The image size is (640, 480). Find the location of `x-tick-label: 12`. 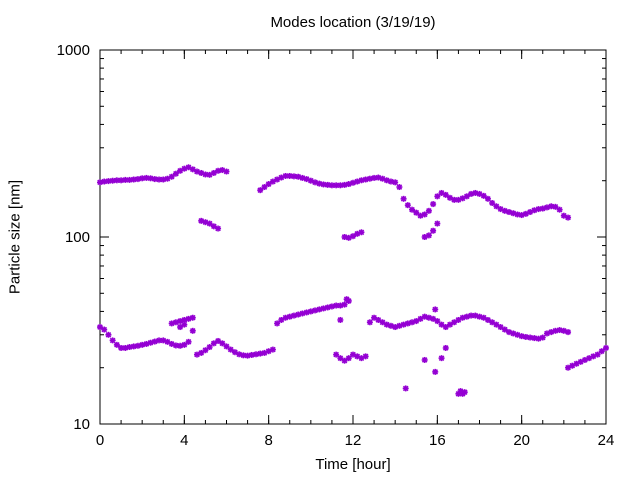

x-tick-label: 12 is located at coordinates (353, 440).